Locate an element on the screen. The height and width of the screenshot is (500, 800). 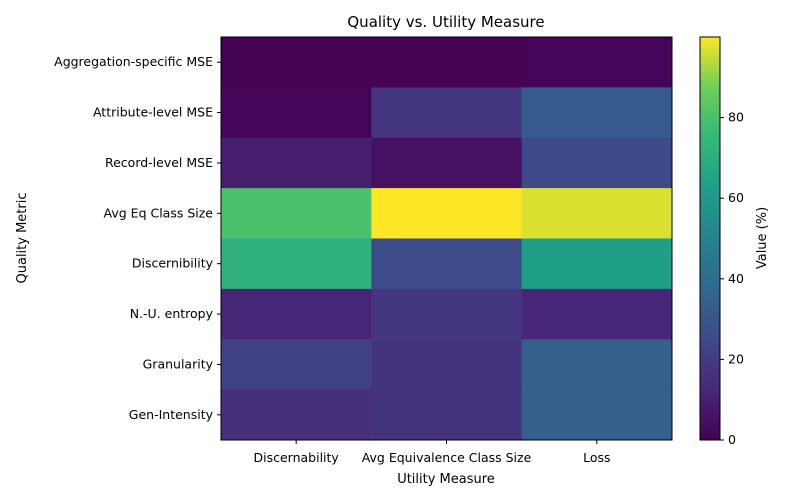
x-axis-label: Utility Measure is located at coordinates (446, 479).